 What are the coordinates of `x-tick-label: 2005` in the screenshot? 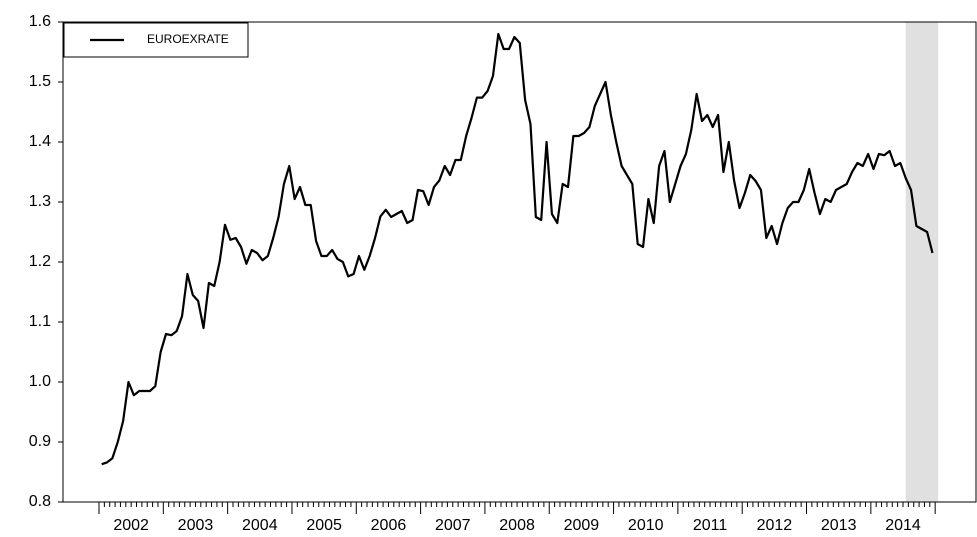 It's located at (324, 525).